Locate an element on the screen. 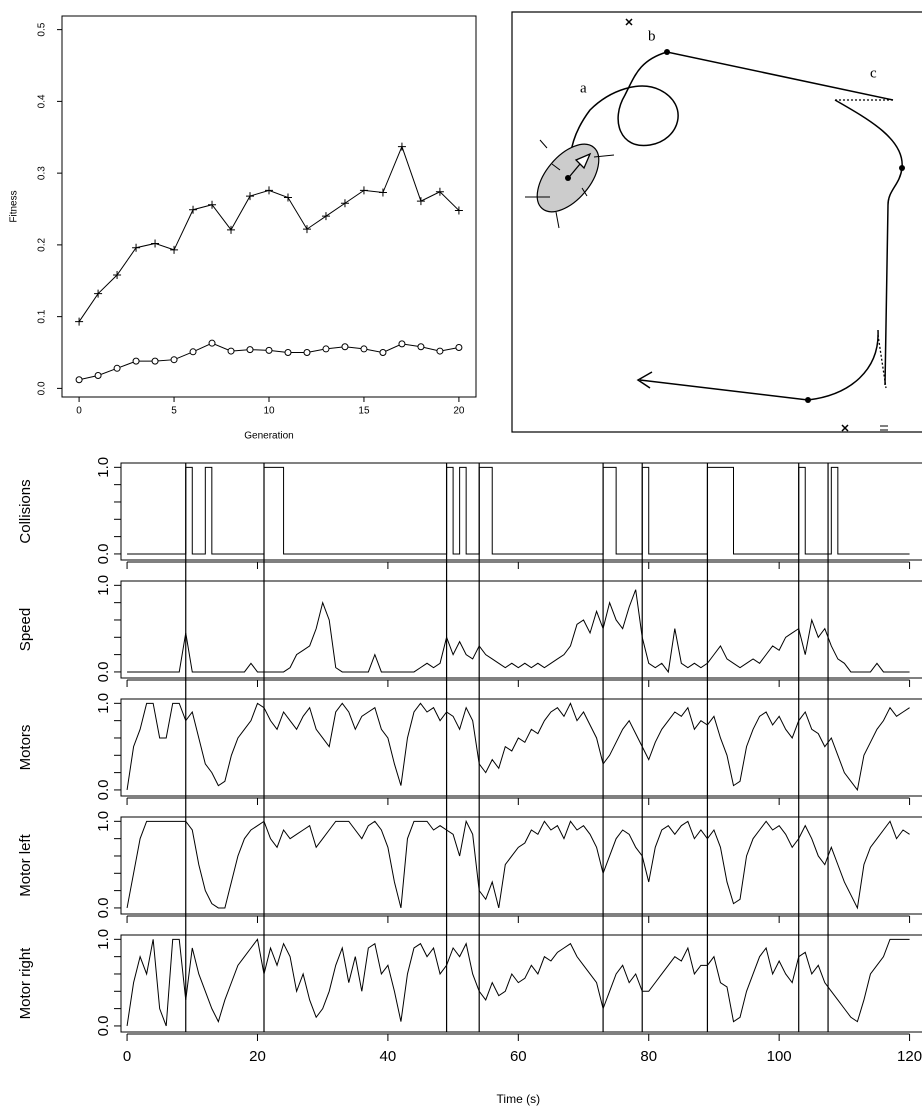 The image size is (922, 1115). x-tick-label: 10 is located at coordinates (269, 411).